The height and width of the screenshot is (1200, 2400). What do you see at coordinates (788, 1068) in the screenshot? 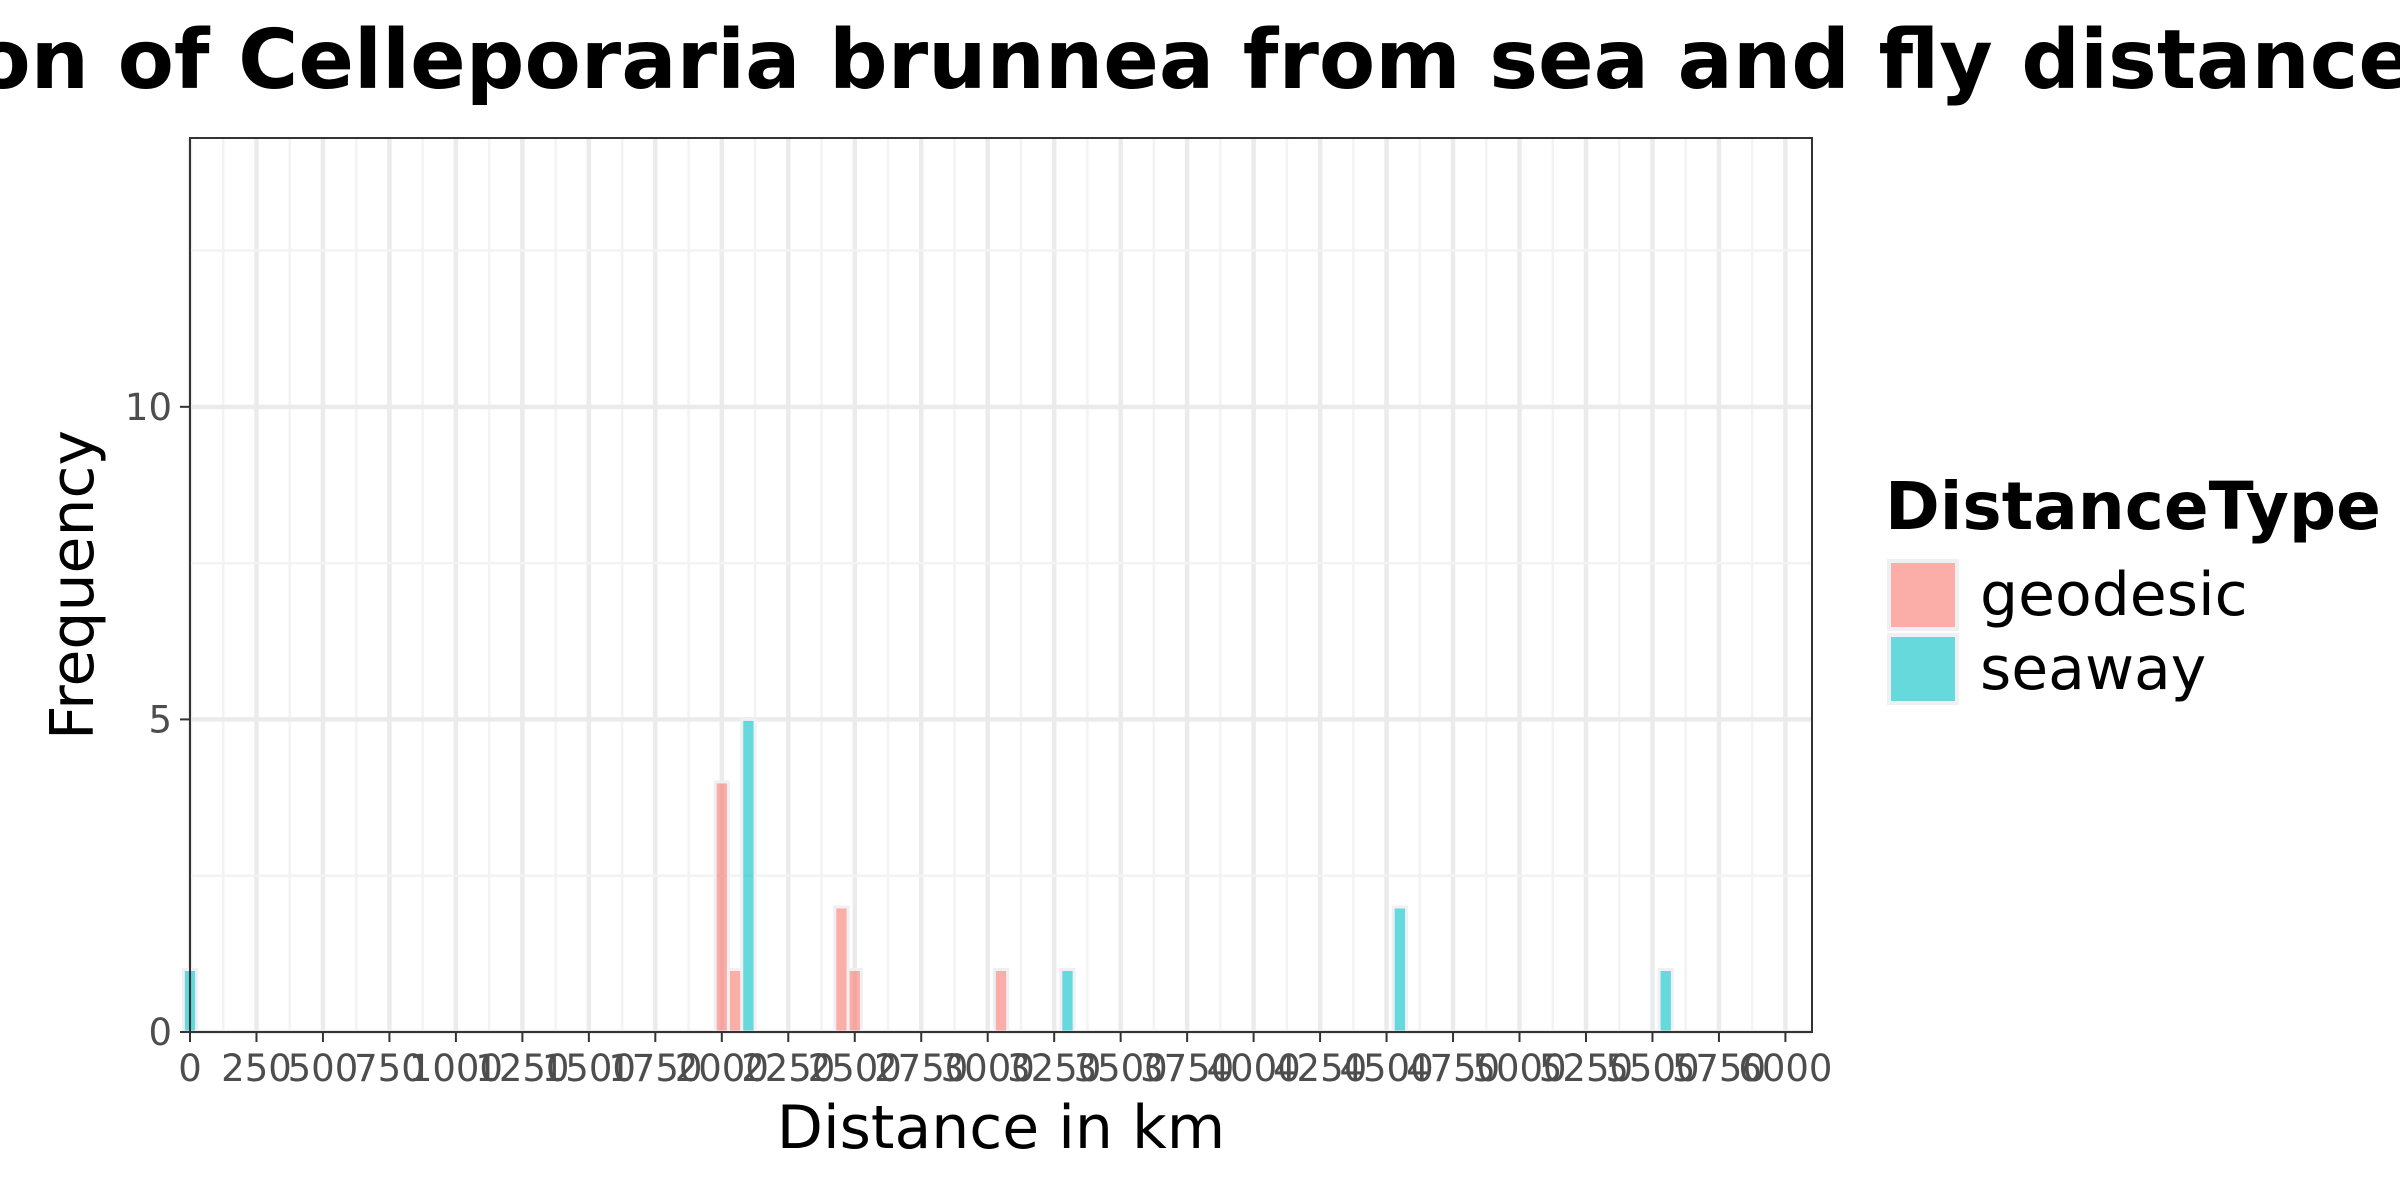
I see `x-tick-label: 2250` at bounding box center [788, 1068].